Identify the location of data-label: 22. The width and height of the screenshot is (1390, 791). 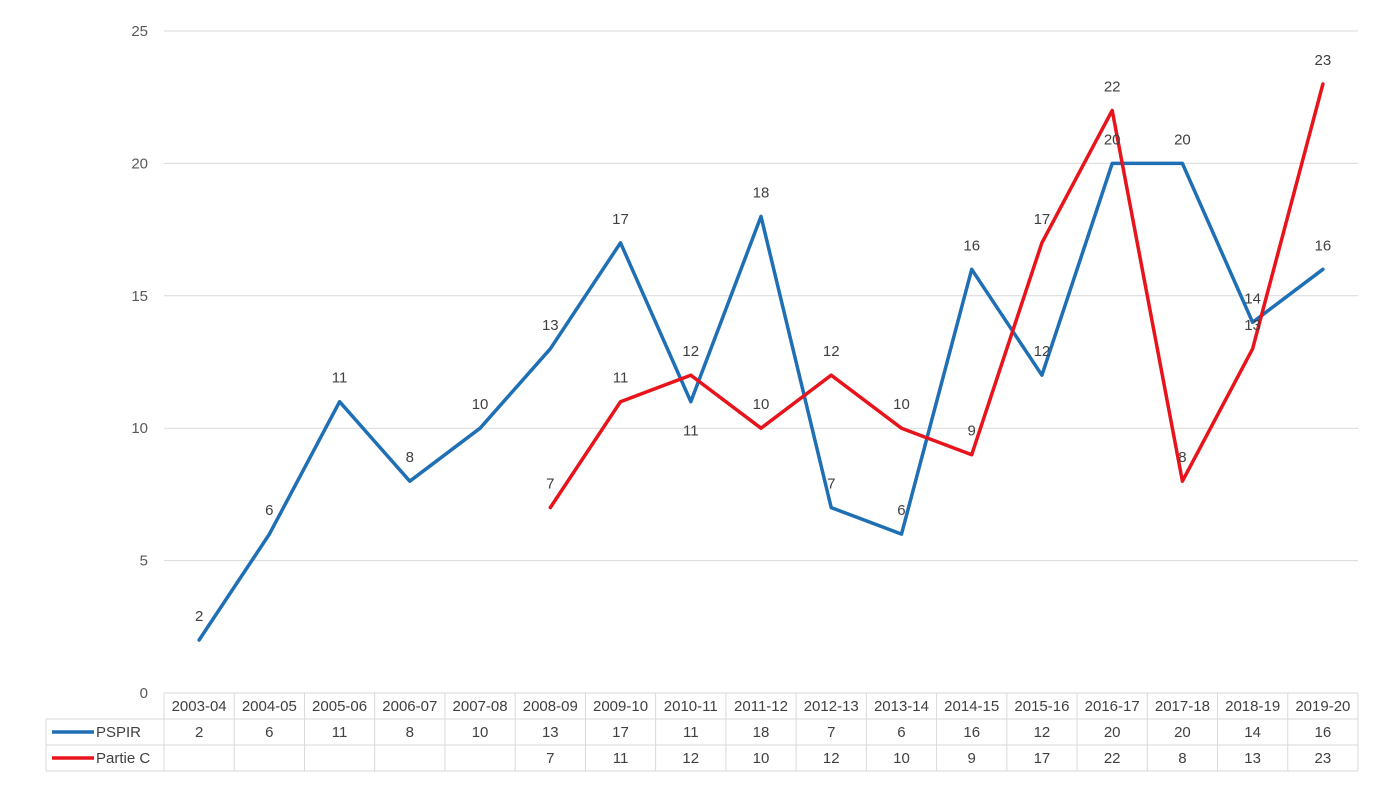
(1112, 86).